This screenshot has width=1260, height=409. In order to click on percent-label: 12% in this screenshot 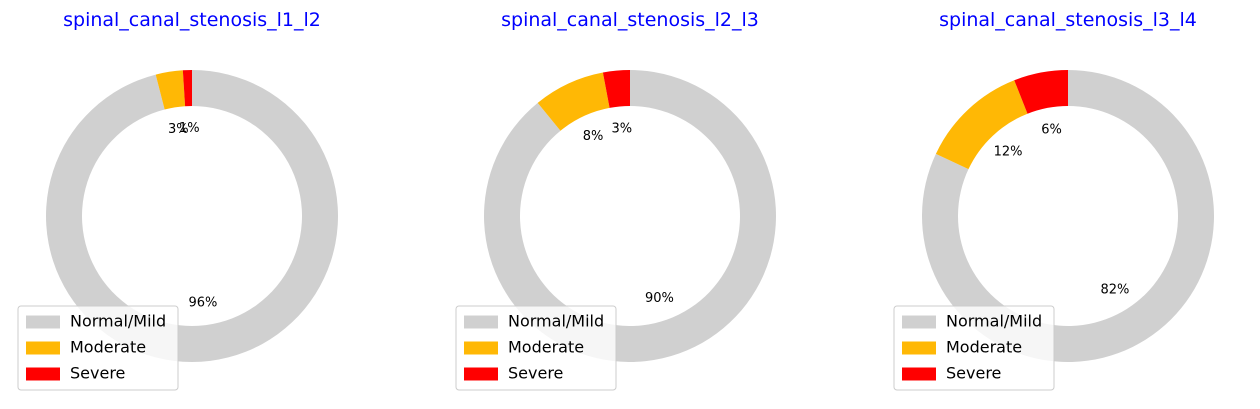, I will do `click(1008, 152)`.